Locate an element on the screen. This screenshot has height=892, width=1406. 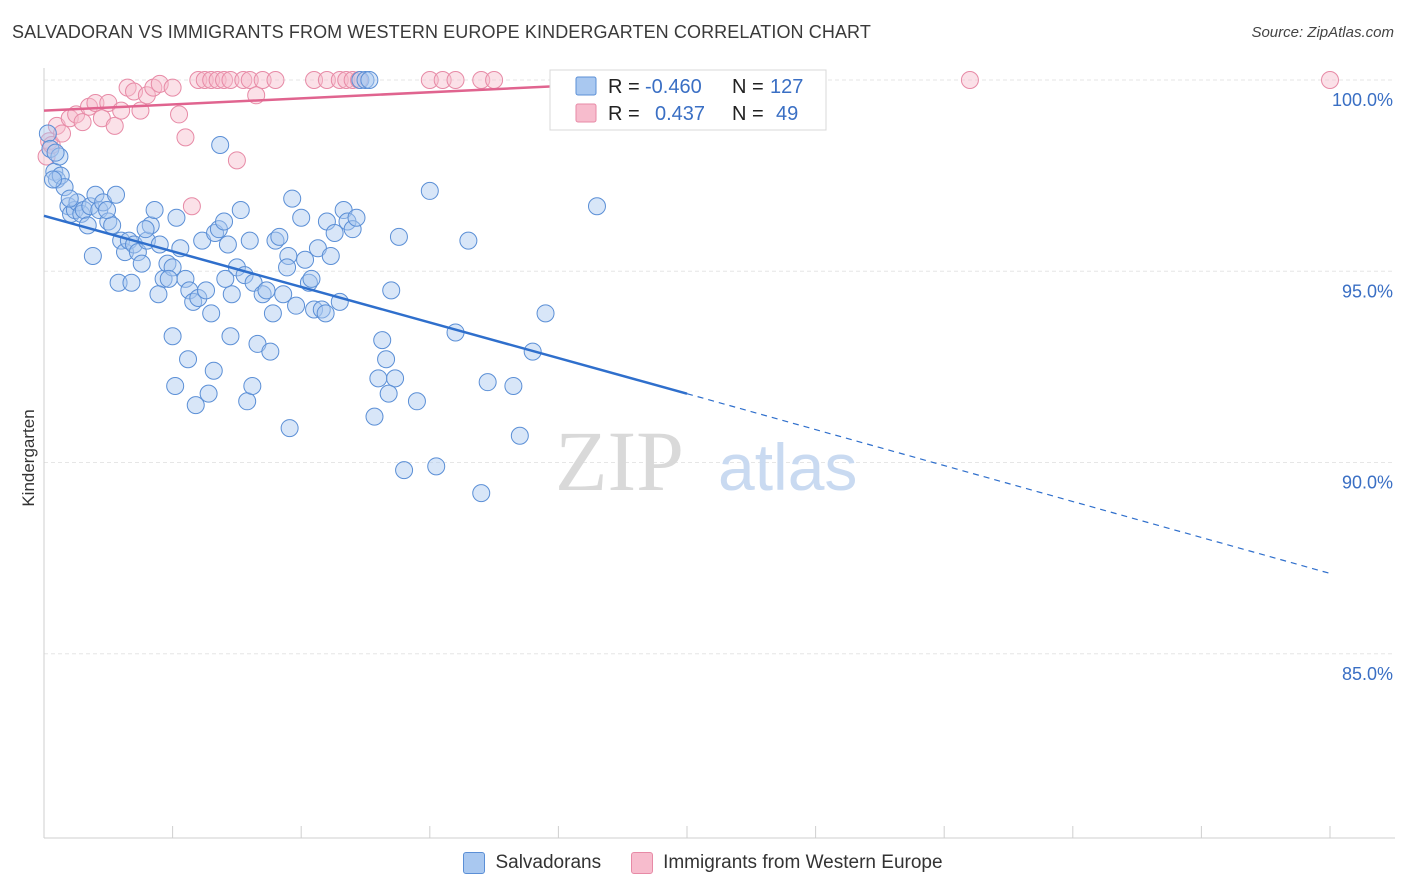
legend-swatch-pink is located at coordinates (586, 113).